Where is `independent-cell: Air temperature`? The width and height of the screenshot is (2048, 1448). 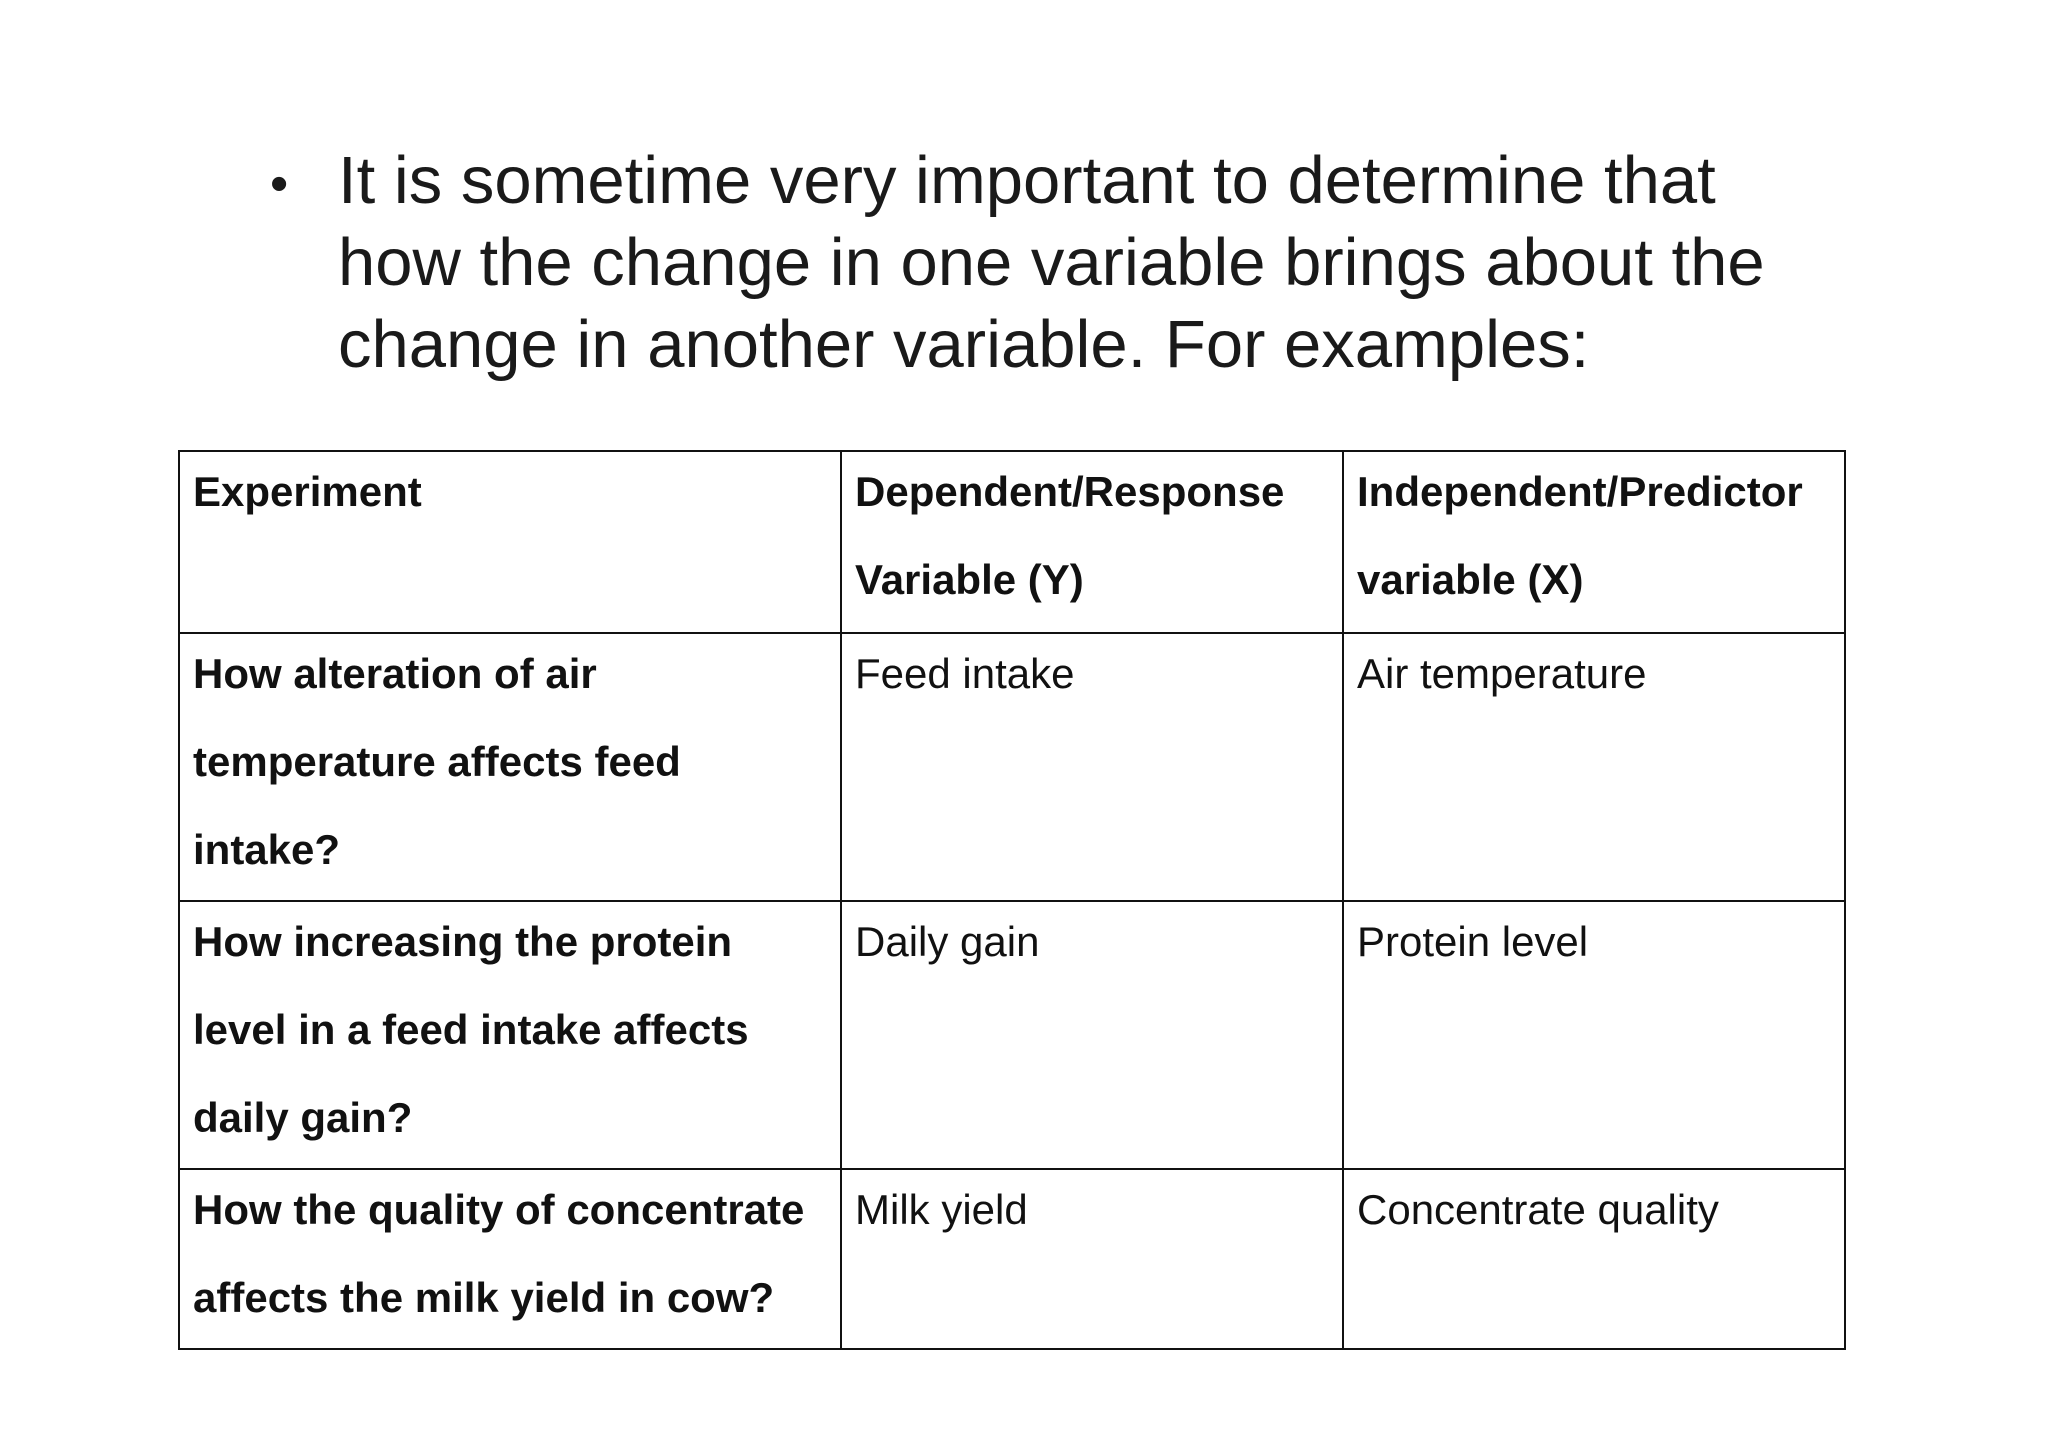
independent-cell: Air temperature is located at coordinates (1594, 767).